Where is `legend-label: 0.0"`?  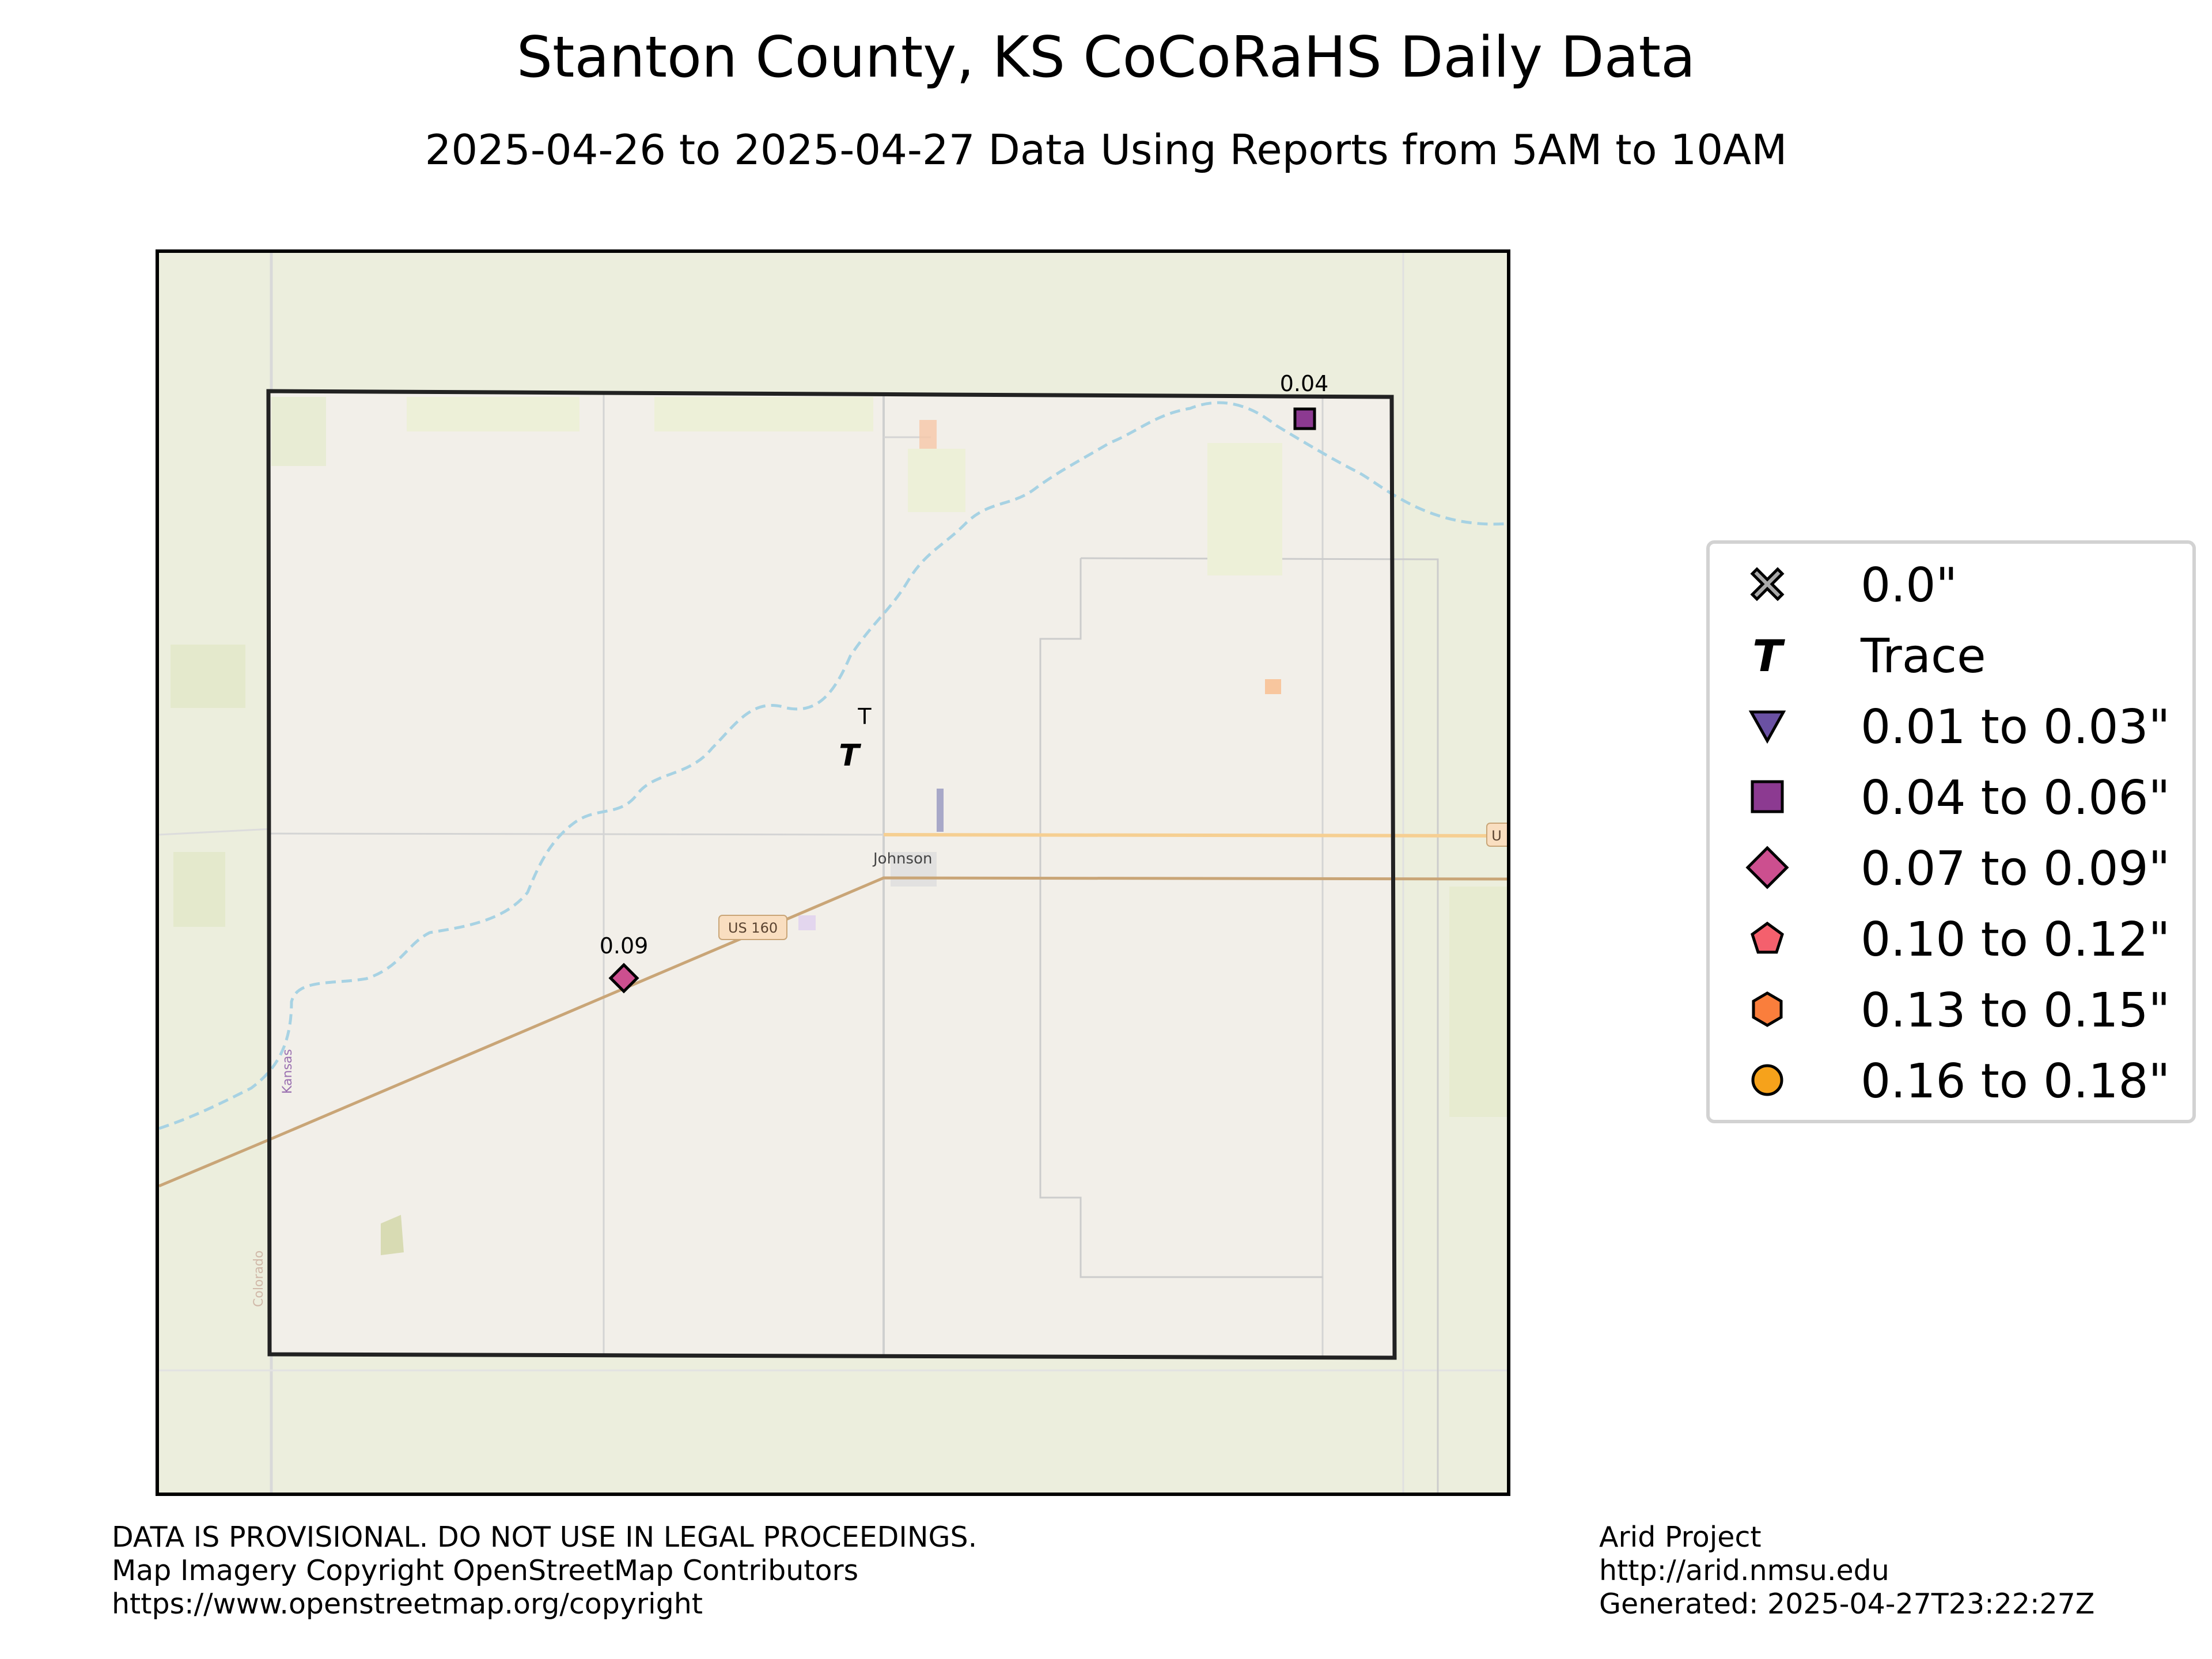
legend-label: 0.0" is located at coordinates (1909, 585).